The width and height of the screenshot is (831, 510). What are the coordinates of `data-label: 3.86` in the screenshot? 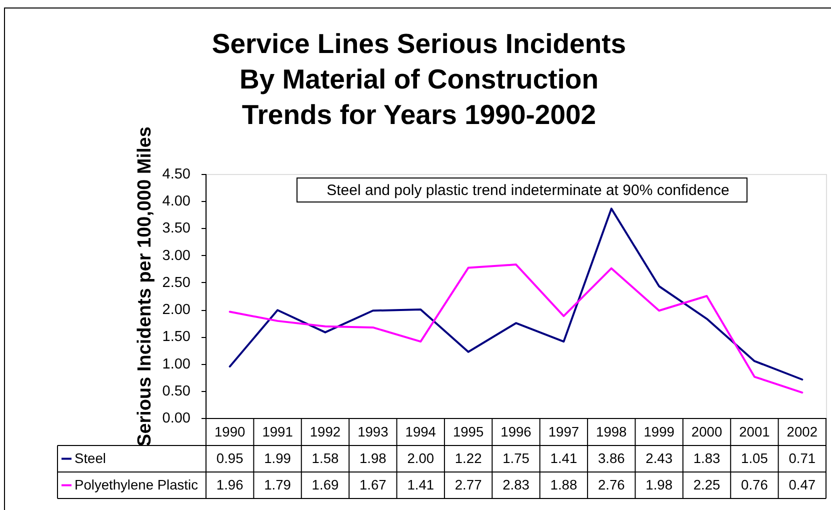 It's located at (612, 458).